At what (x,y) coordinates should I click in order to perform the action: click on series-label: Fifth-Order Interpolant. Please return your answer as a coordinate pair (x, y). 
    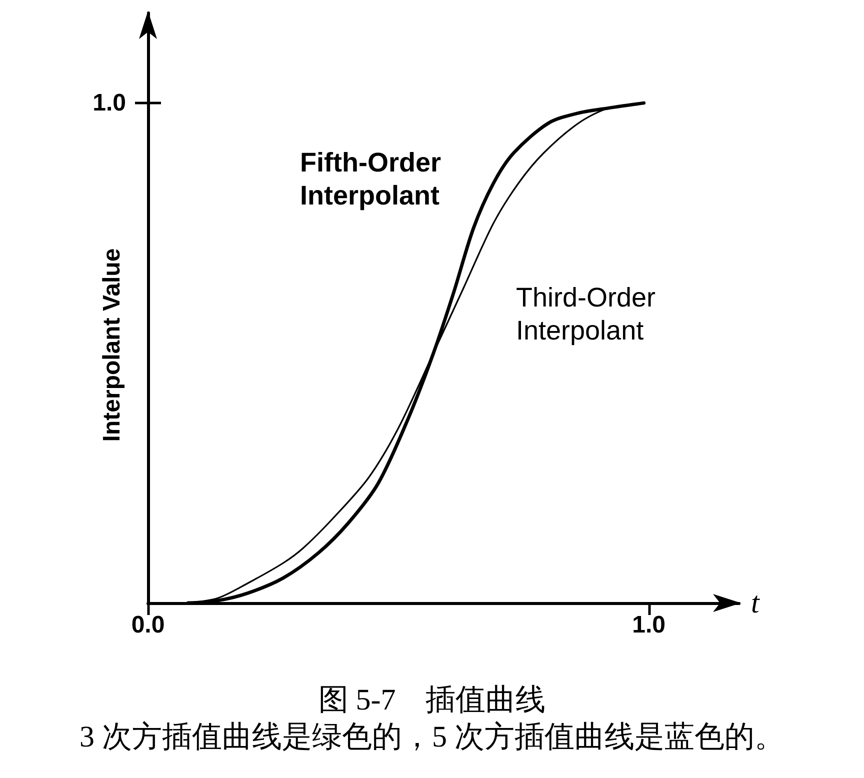
    Looking at the image, I should click on (374, 179).